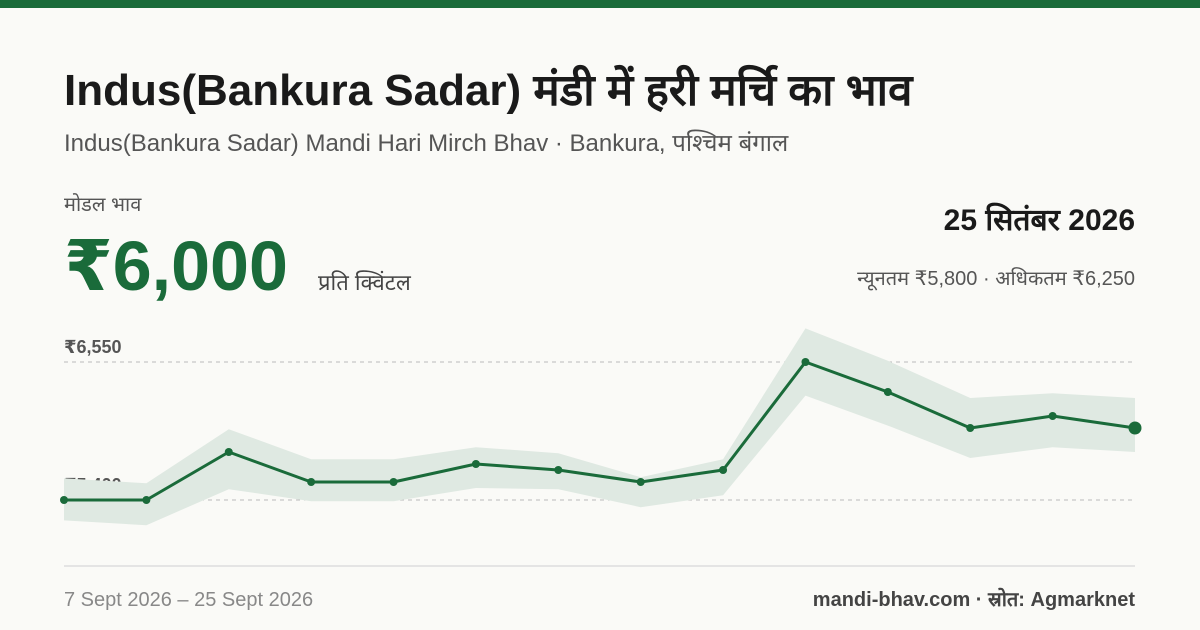 Image resolution: width=1200 pixels, height=630 pixels. Describe the element at coordinates (176, 266) in the screenshot. I see `modal-price: ₹6,000` at that location.